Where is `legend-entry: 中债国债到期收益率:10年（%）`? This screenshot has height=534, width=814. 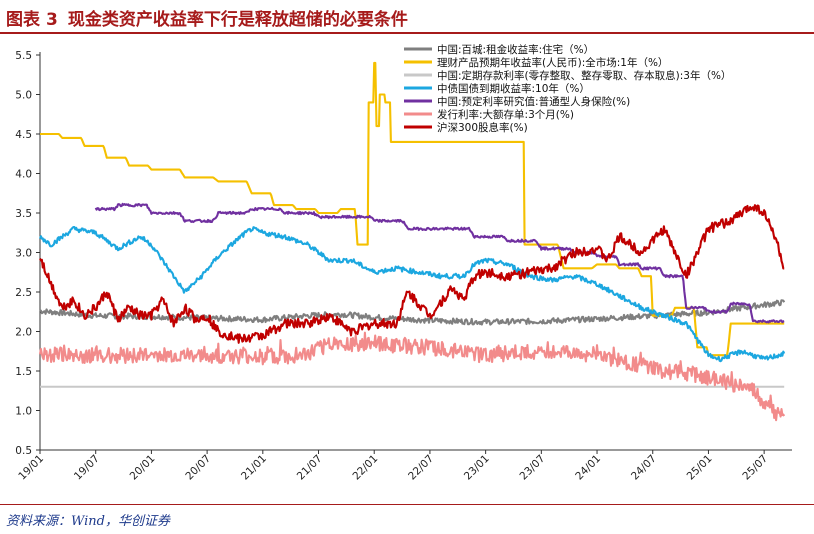
legend-entry: 中债国债到期收益率:10年（%） is located at coordinates (513, 88).